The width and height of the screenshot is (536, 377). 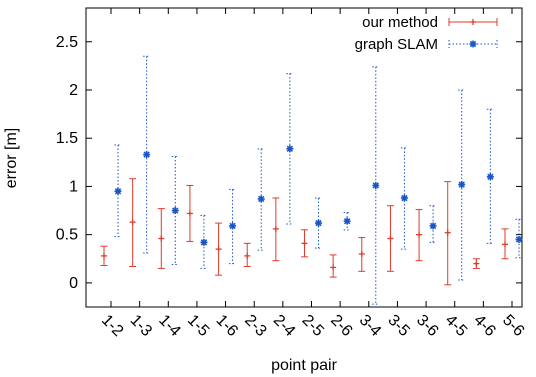 What do you see at coordinates (456, 326) in the screenshot?
I see `x-tick-label: 4-5` at bounding box center [456, 326].